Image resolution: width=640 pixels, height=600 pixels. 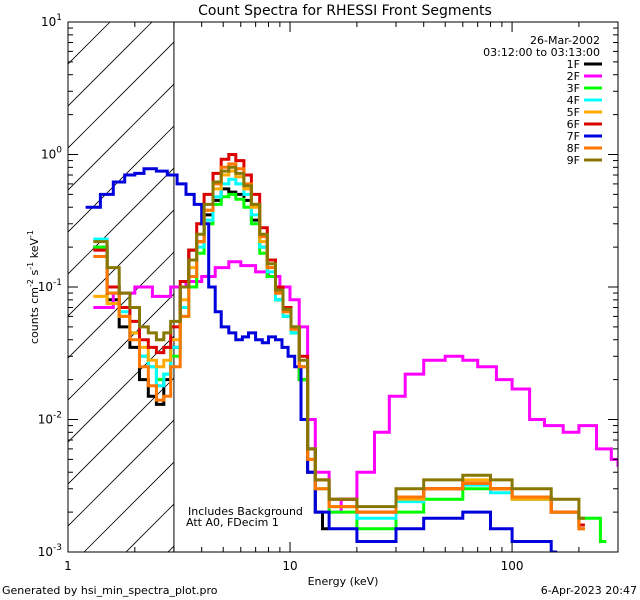 What do you see at coordinates (565, 40) in the screenshot?
I see `date-label: 26-Mar-2002` at bounding box center [565, 40].